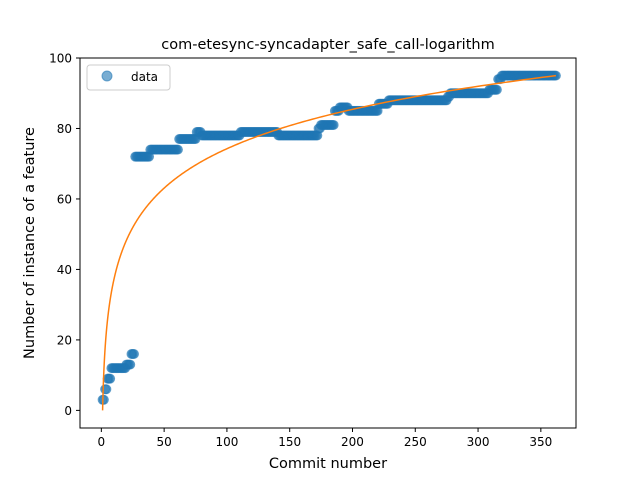  I want to click on x-tick-label: 350, so click(540, 442).